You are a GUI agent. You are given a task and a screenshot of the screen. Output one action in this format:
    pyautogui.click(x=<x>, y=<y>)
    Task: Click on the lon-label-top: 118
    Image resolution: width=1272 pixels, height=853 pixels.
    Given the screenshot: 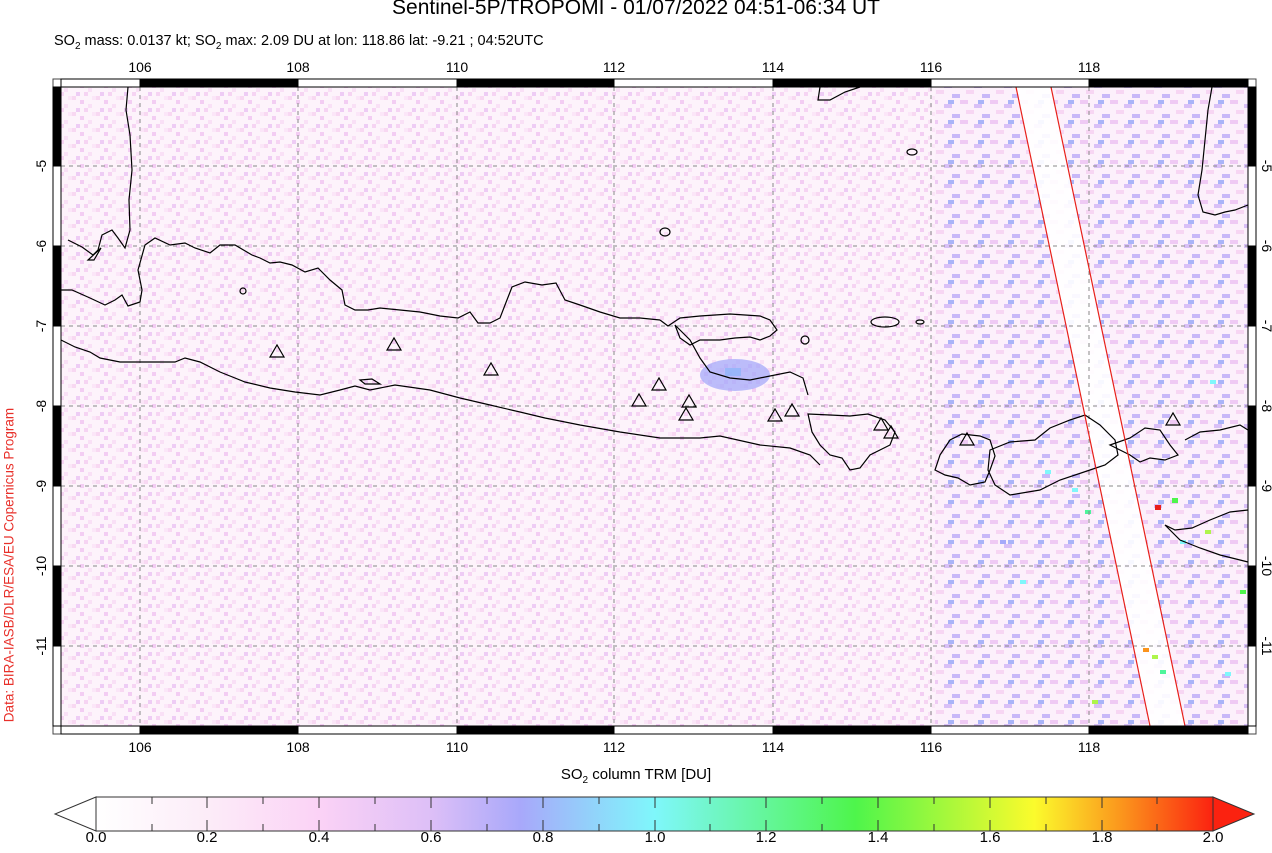 What is the action you would take?
    pyautogui.click(x=1089, y=67)
    